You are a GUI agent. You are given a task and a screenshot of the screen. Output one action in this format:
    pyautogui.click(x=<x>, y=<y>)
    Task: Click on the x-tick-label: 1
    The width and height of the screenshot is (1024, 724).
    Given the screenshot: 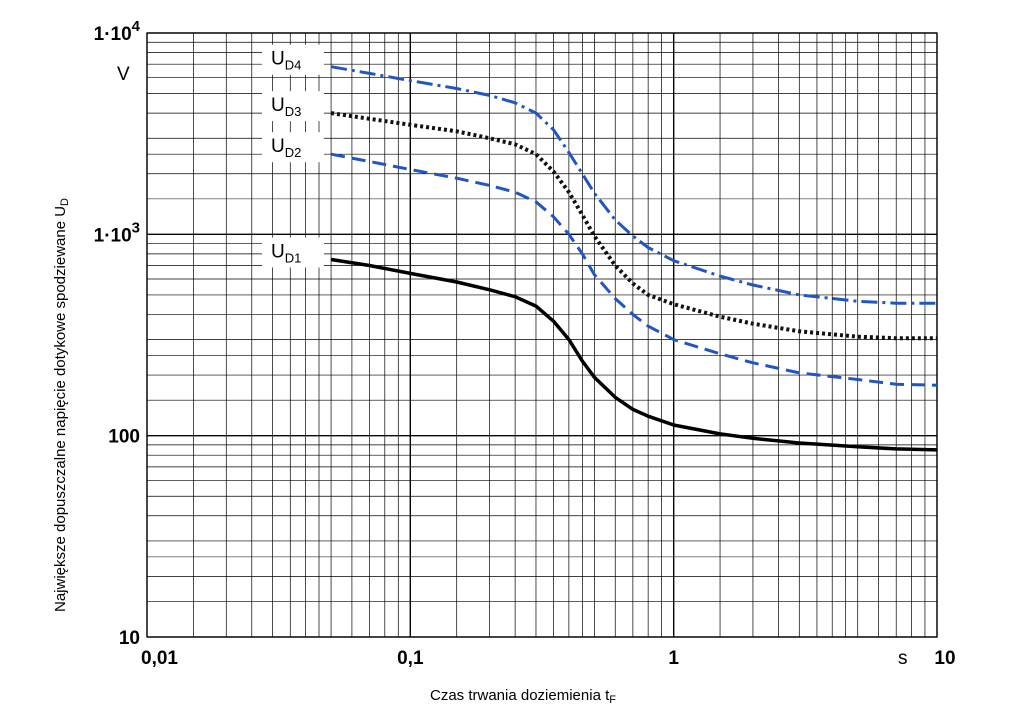 What is the action you would take?
    pyautogui.click(x=673, y=658)
    